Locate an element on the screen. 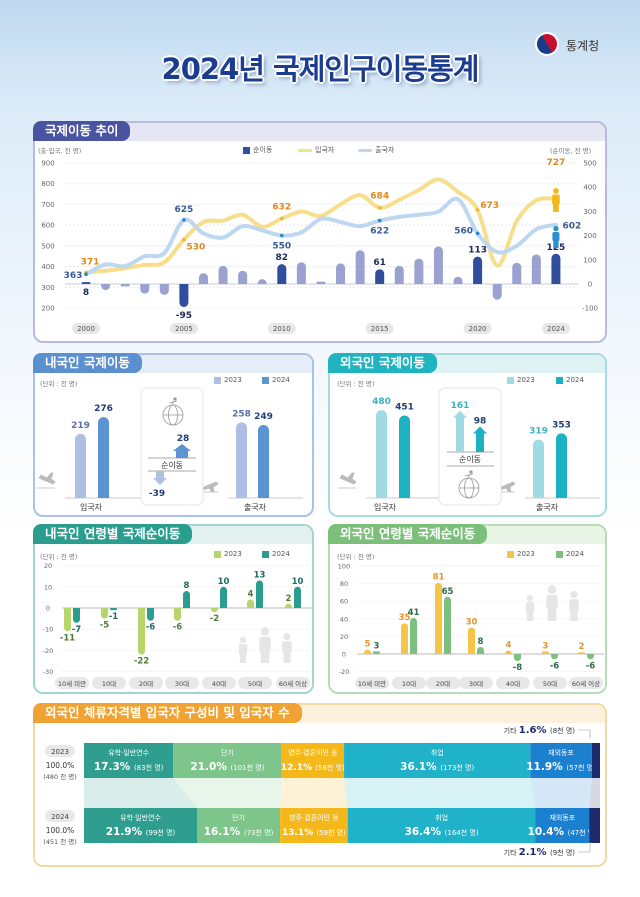 The image size is (640, 897). page-title: 2024년 국제인구이동통계 is located at coordinates (320, 69).